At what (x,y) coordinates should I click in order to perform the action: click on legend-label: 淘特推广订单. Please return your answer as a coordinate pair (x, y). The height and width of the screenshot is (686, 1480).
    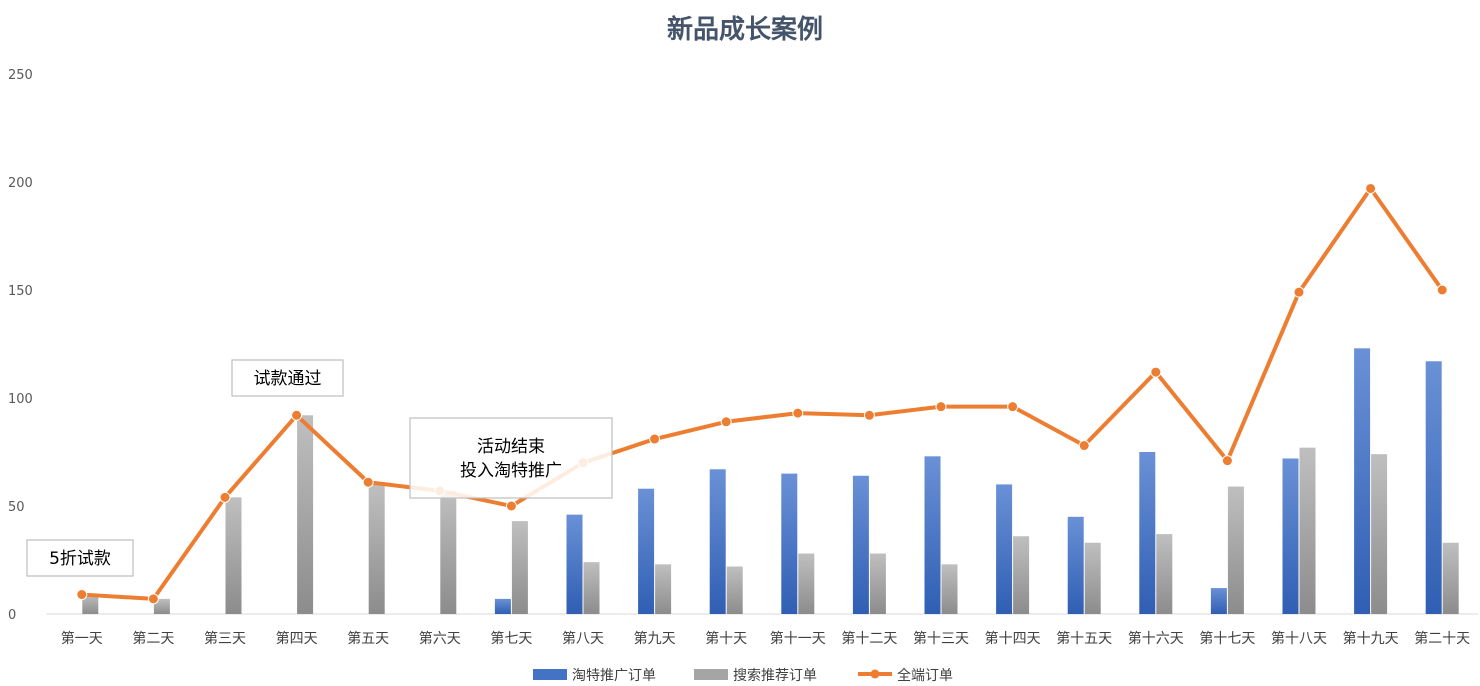
    Looking at the image, I should click on (614, 676).